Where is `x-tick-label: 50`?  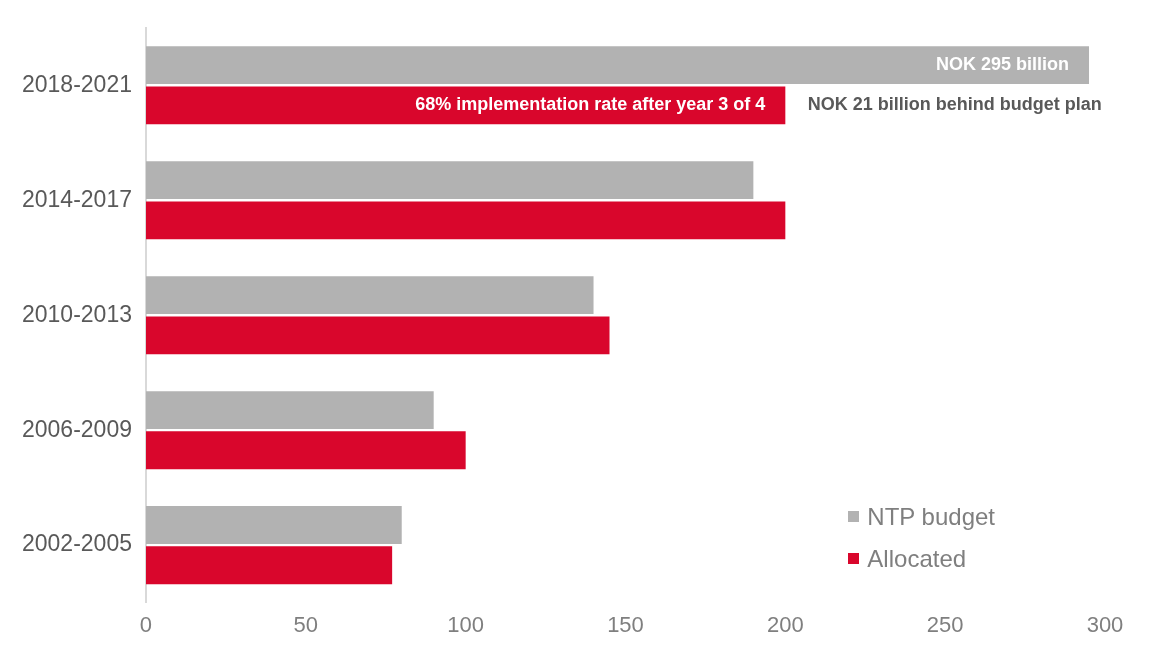 x-tick-label: 50 is located at coordinates (306, 624).